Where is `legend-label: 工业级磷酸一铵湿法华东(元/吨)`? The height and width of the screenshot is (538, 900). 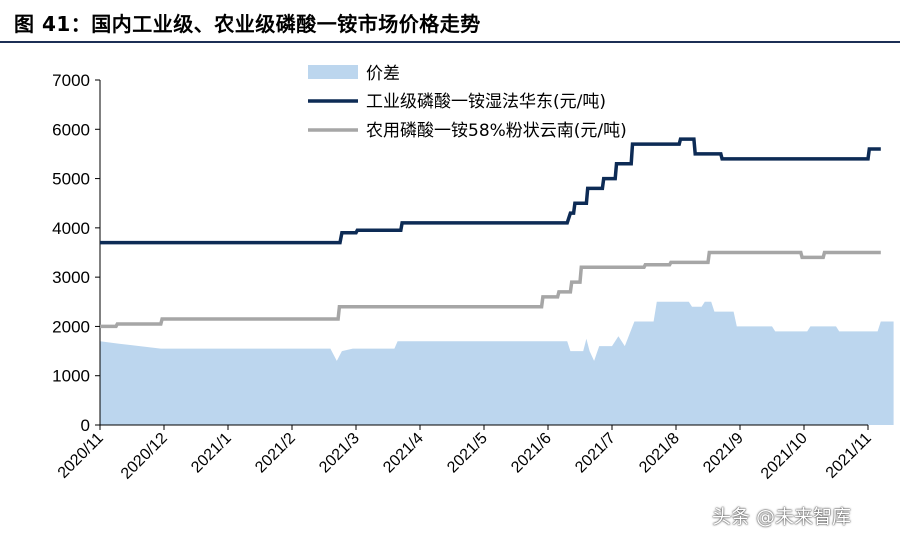 legend-label: 工业级磷酸一铵湿法华东(元/吨) is located at coordinates (486, 102).